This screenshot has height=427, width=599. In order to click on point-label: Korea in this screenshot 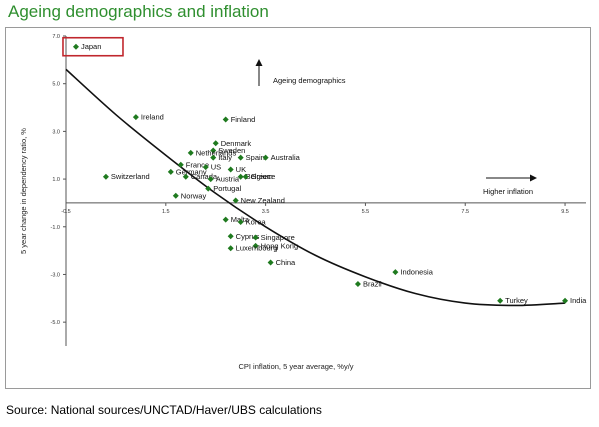, I will do `click(256, 222)`.